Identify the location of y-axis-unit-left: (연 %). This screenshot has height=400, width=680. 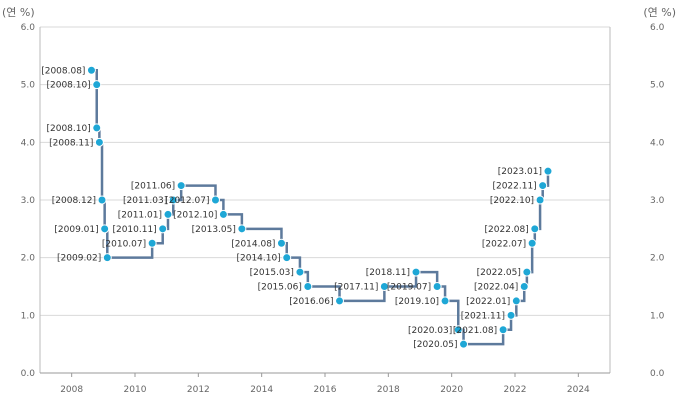
(18, 12).